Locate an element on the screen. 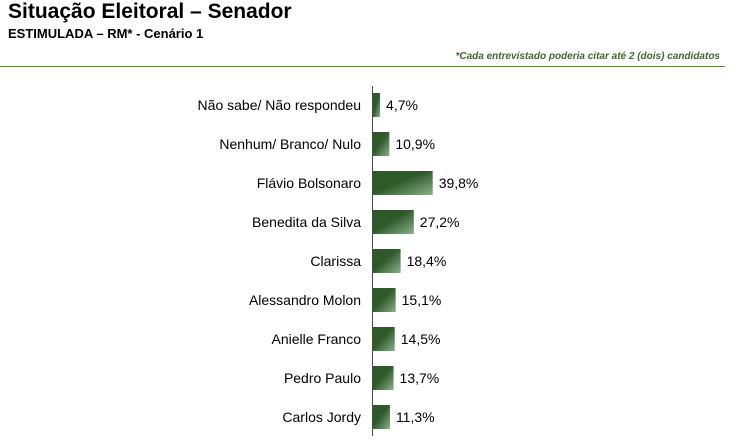 Image resolution: width=750 pixels, height=441 pixels. value-label-2: 10,9% is located at coordinates (415, 144).